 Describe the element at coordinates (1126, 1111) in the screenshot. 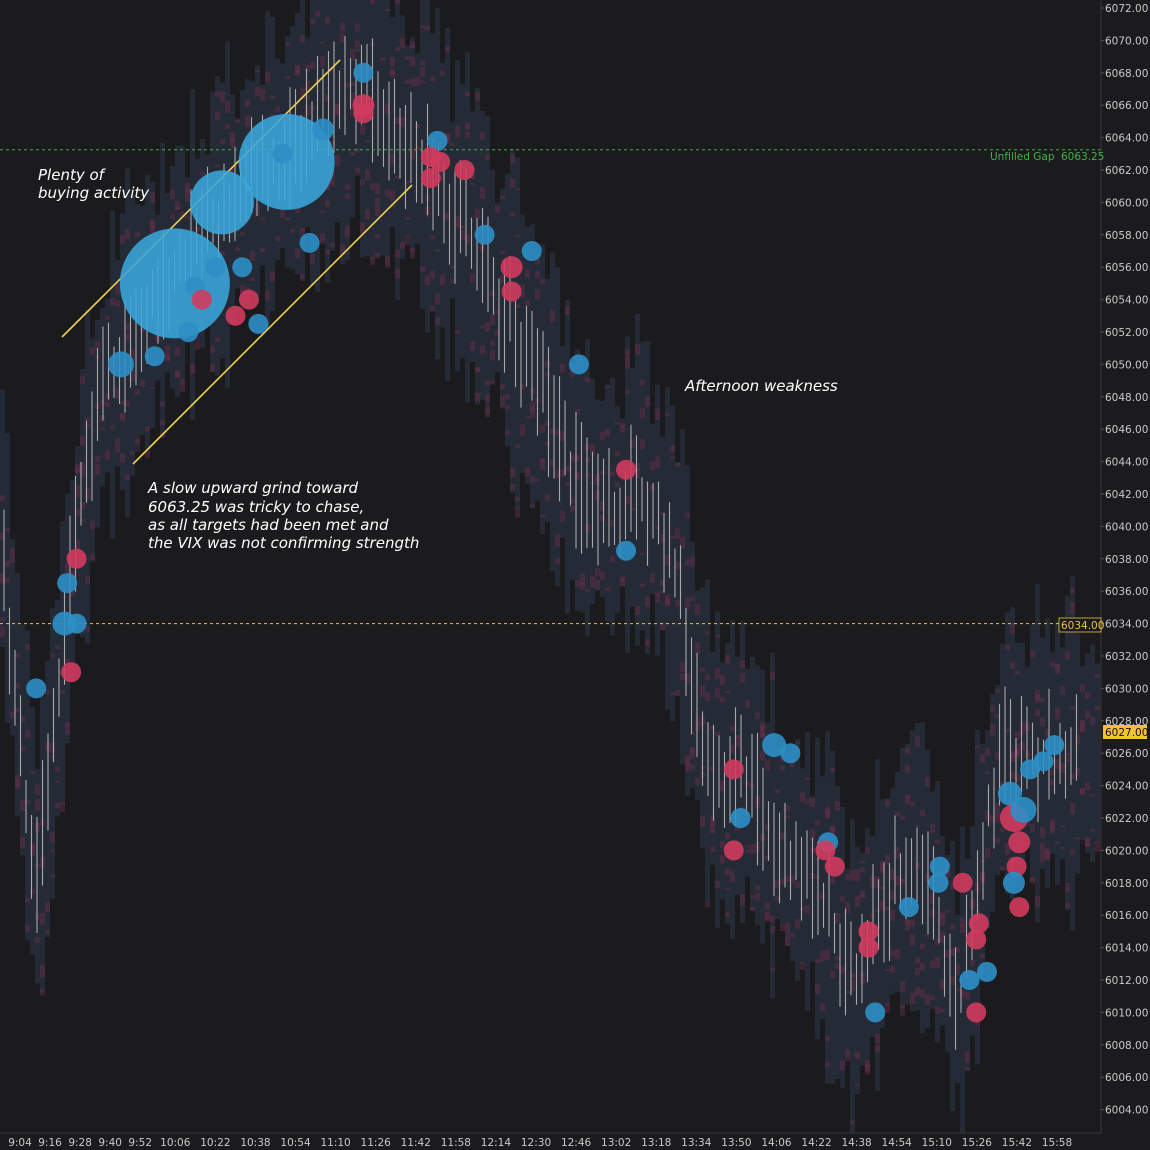

I see `y-tick-label: 6004.00` at that location.